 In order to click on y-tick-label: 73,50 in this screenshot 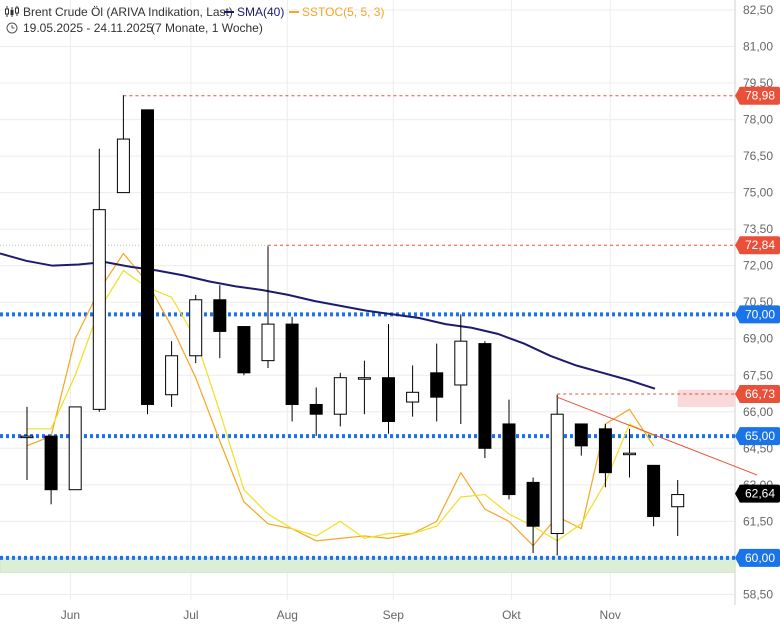, I will do `click(758, 229)`.